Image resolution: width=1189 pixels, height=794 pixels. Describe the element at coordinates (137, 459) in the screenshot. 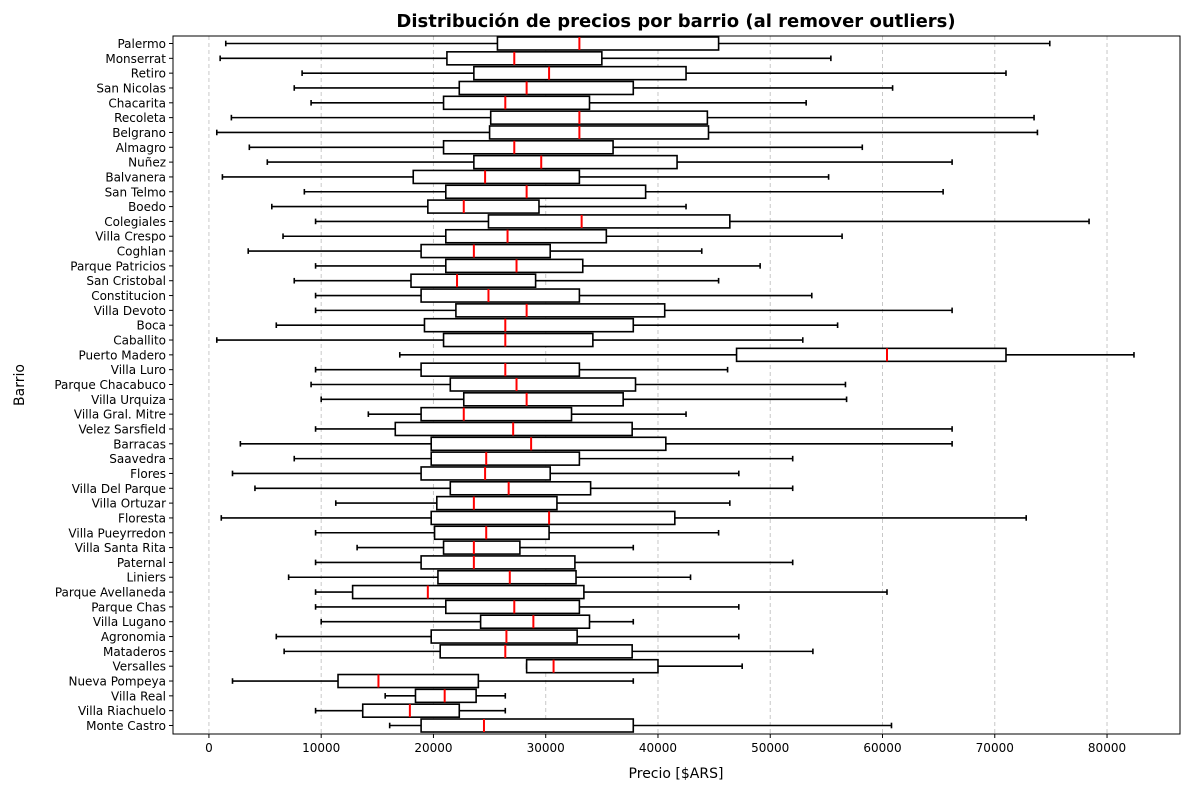

I see `y-tick-label: Saavedra` at that location.